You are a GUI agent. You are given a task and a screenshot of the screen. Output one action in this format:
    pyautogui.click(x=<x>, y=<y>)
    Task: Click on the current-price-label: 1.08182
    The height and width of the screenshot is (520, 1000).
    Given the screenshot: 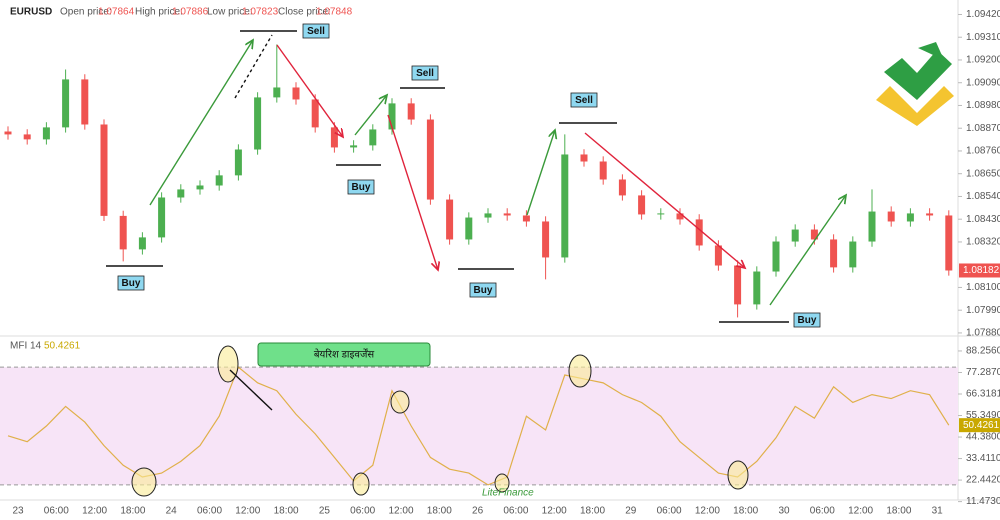 What is the action you would take?
    pyautogui.click(x=981, y=270)
    